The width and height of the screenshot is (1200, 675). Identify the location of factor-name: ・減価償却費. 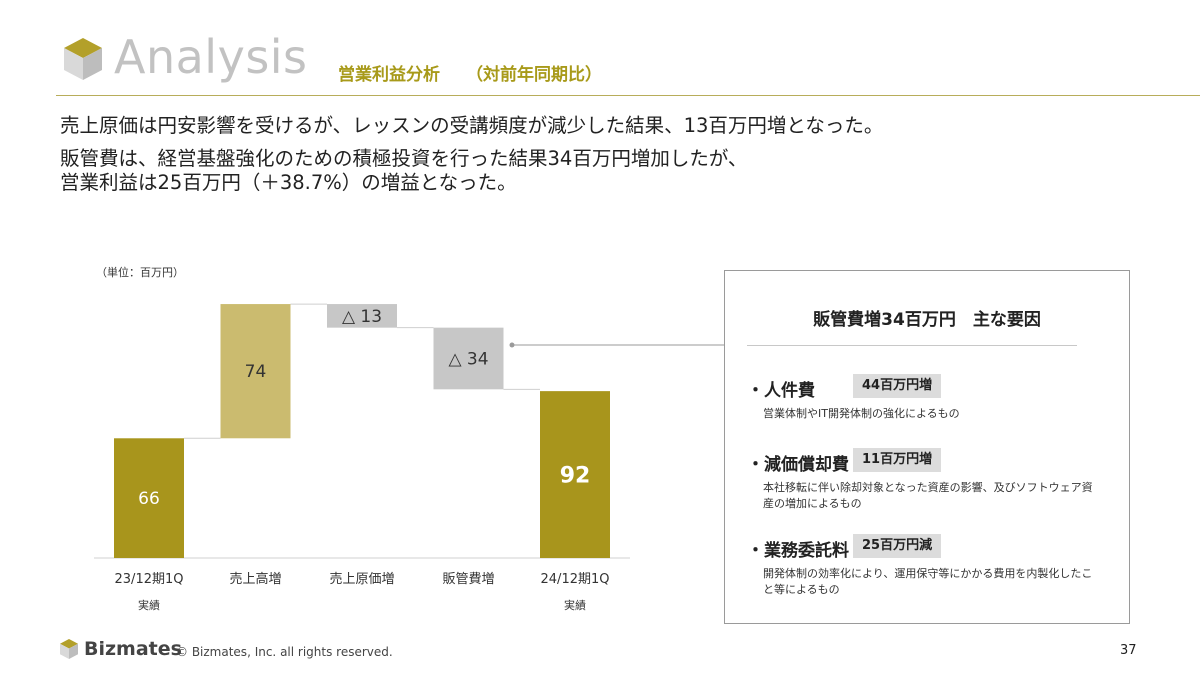
(798, 465).